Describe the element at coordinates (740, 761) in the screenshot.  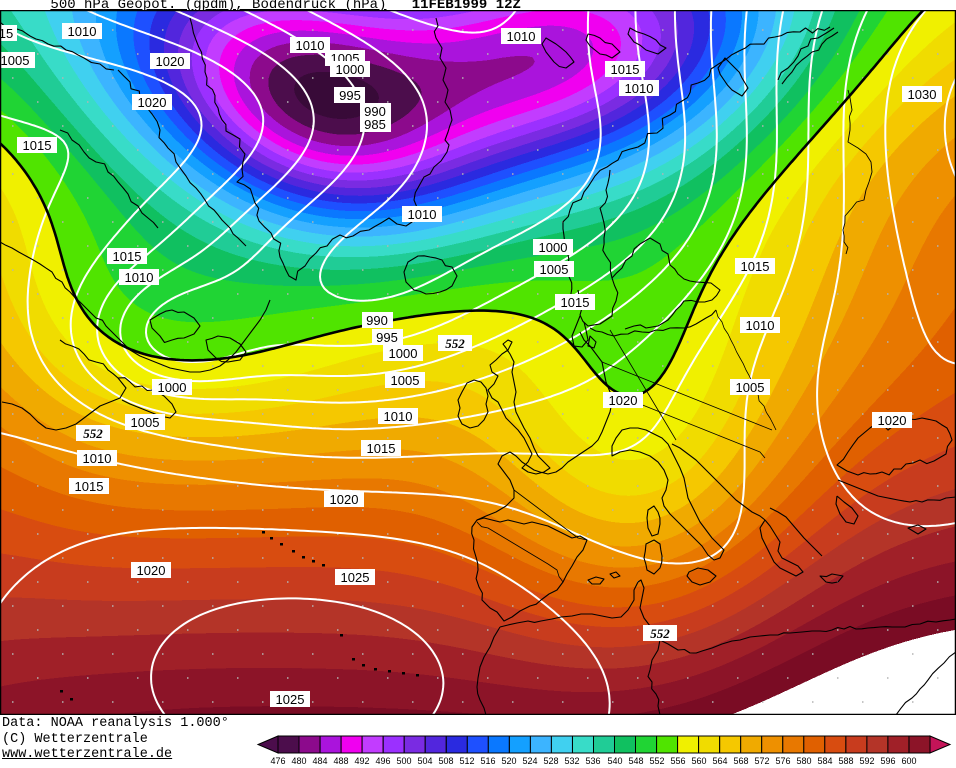
I see `svg-text: 568` at that location.